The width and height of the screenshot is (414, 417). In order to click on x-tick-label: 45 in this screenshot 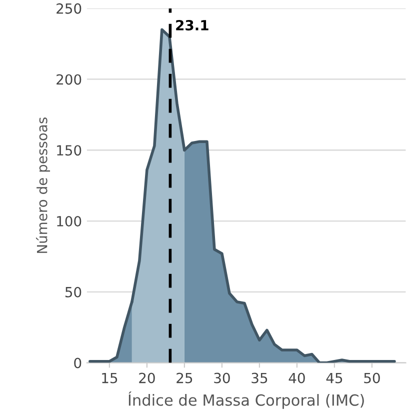, I will do `click(334, 378)`.